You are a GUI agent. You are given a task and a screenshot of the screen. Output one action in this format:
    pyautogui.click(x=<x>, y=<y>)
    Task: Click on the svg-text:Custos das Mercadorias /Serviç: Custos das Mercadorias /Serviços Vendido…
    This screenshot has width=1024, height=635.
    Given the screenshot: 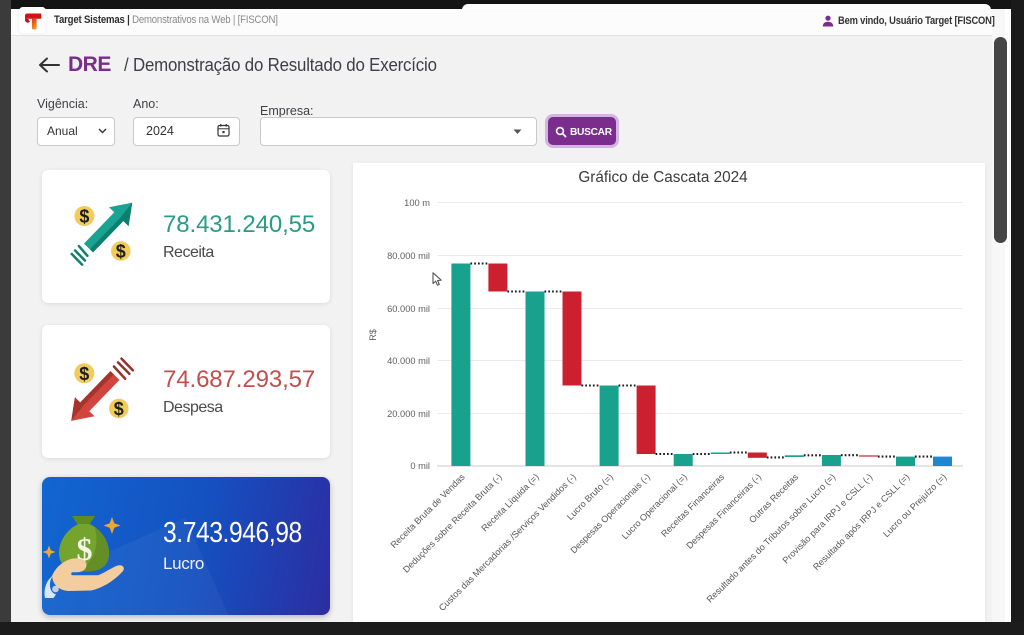 What is the action you would take?
    pyautogui.click(x=507, y=542)
    